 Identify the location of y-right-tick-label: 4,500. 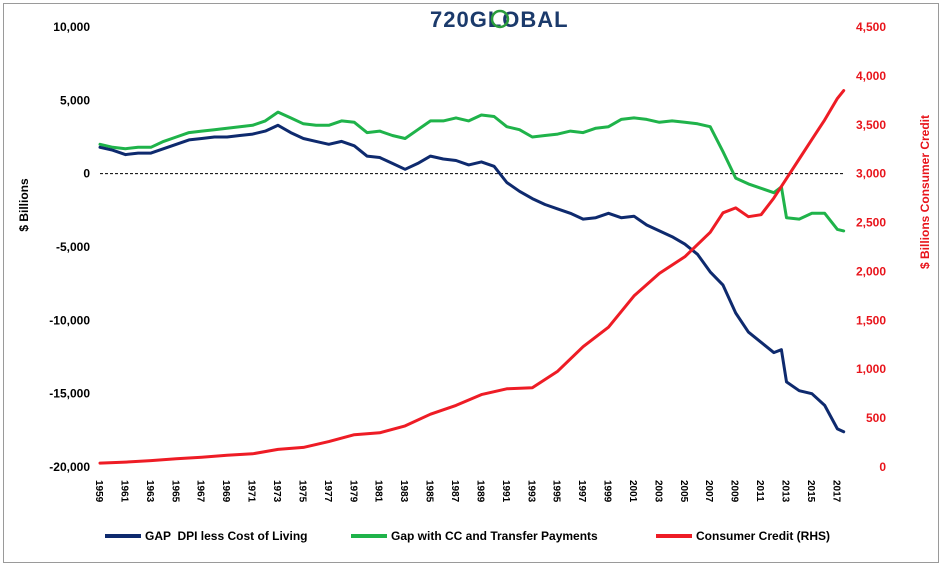
(871, 27).